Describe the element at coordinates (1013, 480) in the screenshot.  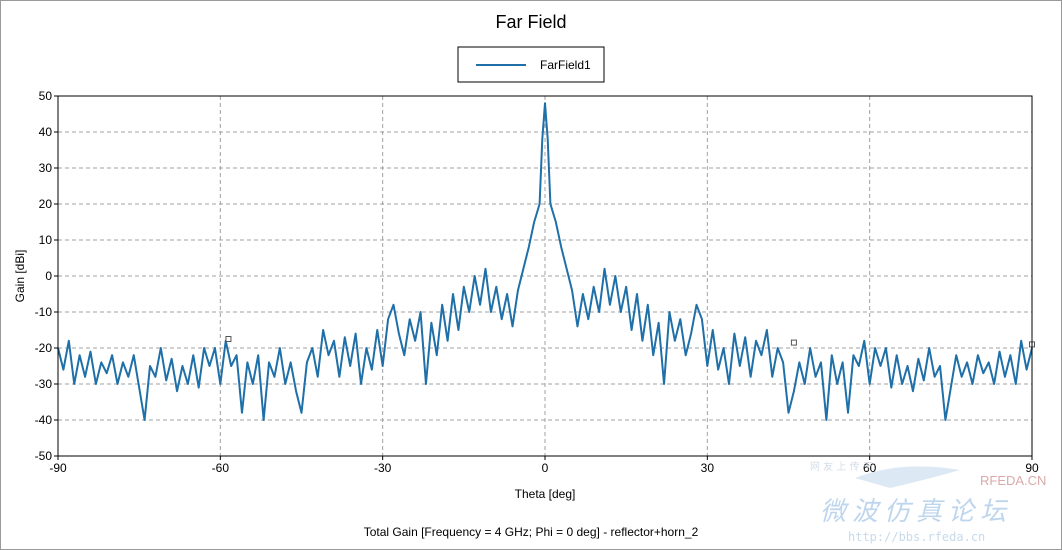
I see `watermark-brand: RFEDA.CN` at that location.